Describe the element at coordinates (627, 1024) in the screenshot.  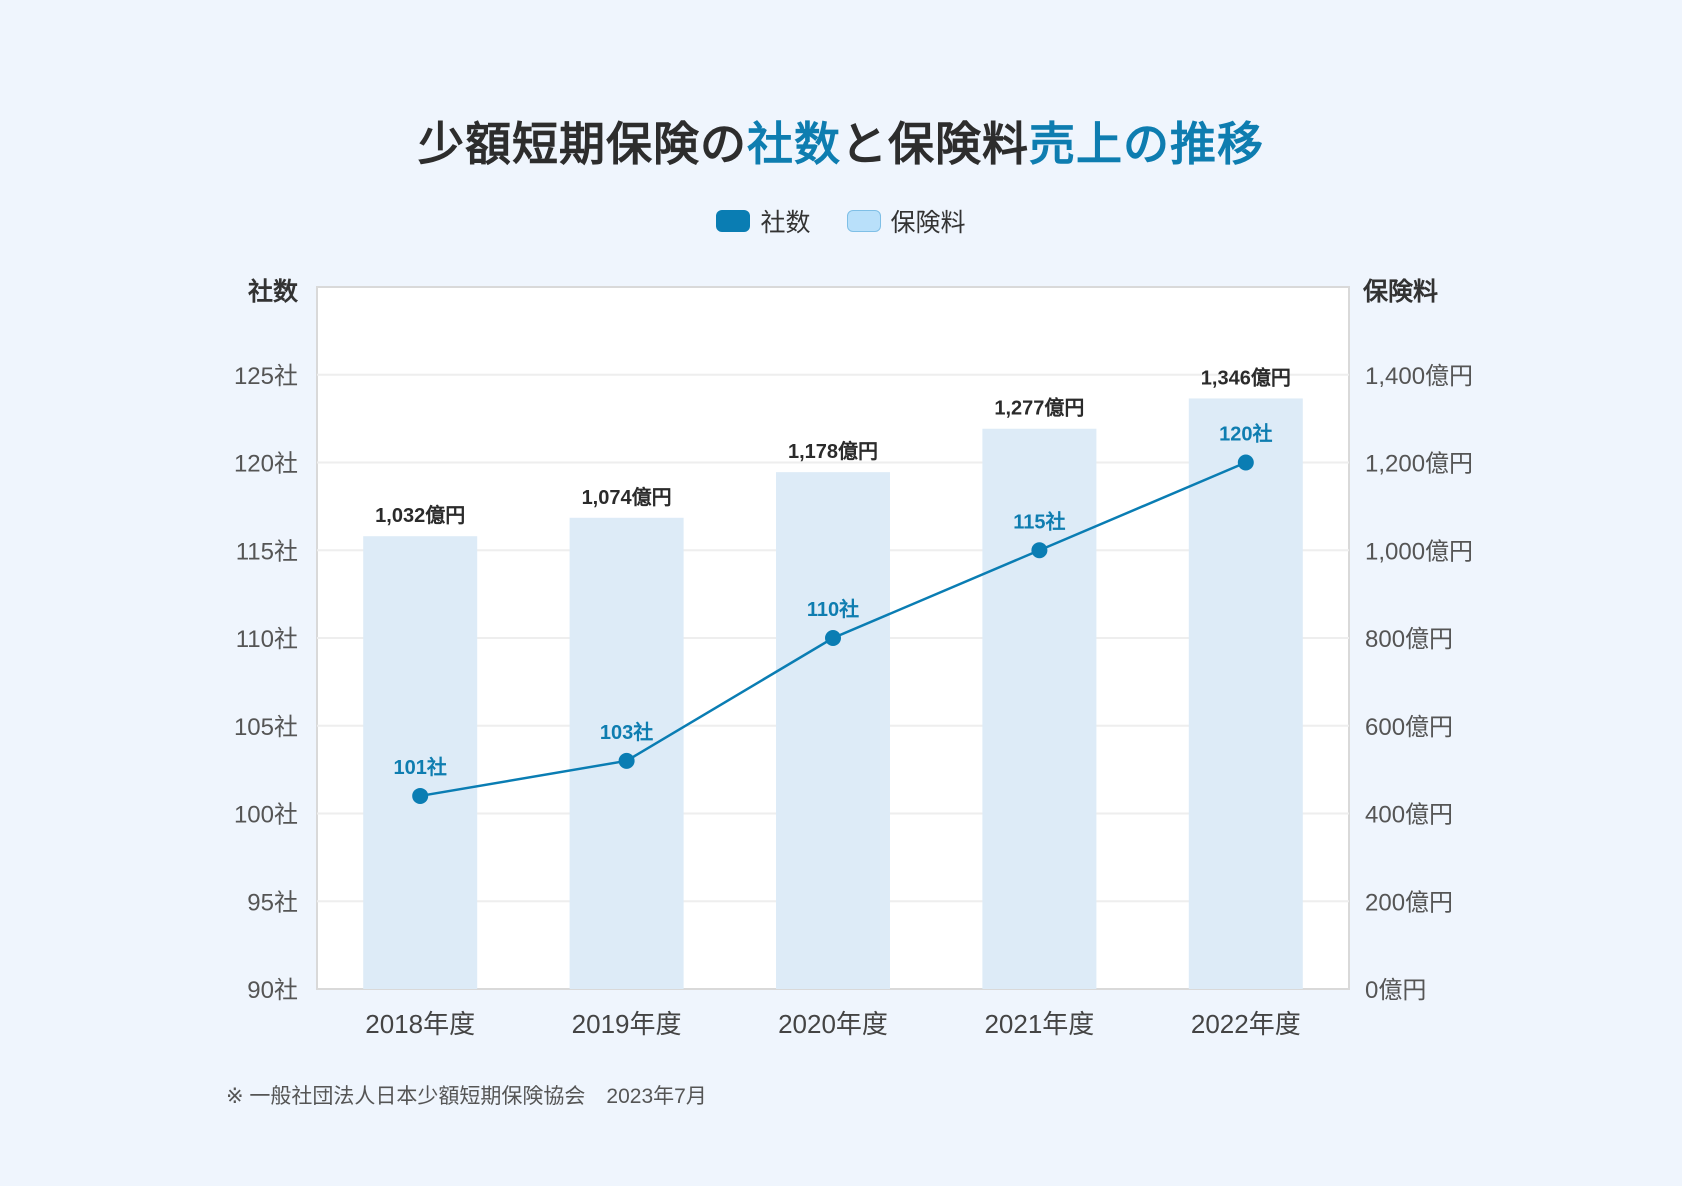
I see `x-tick-label: 2019年度` at that location.